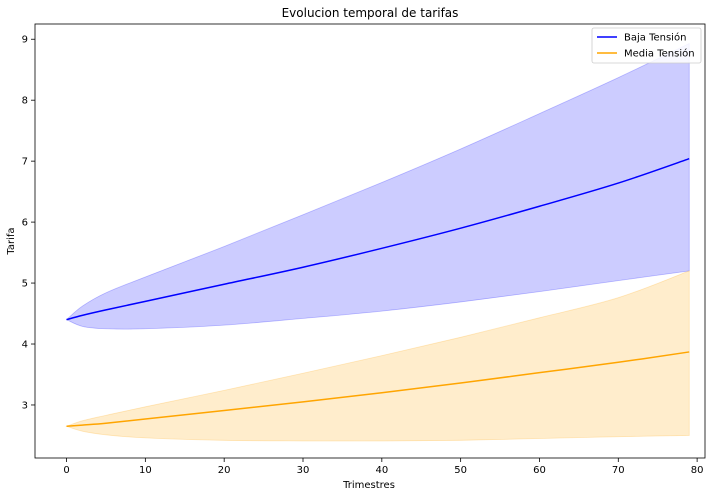 This screenshot has height=496, width=711. What do you see at coordinates (25, 162) in the screenshot?
I see `y-tick-label: 7` at bounding box center [25, 162].